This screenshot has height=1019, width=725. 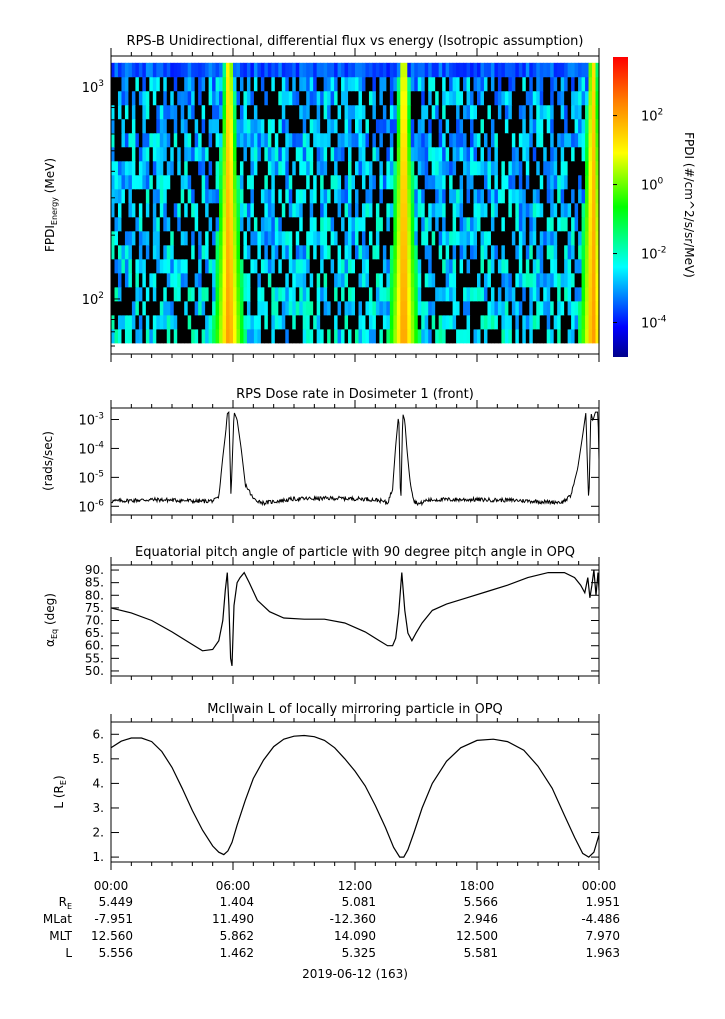 What do you see at coordinates (355, 620) in the screenshot?
I see `panel3-x-ticks` at bounding box center [355, 620].